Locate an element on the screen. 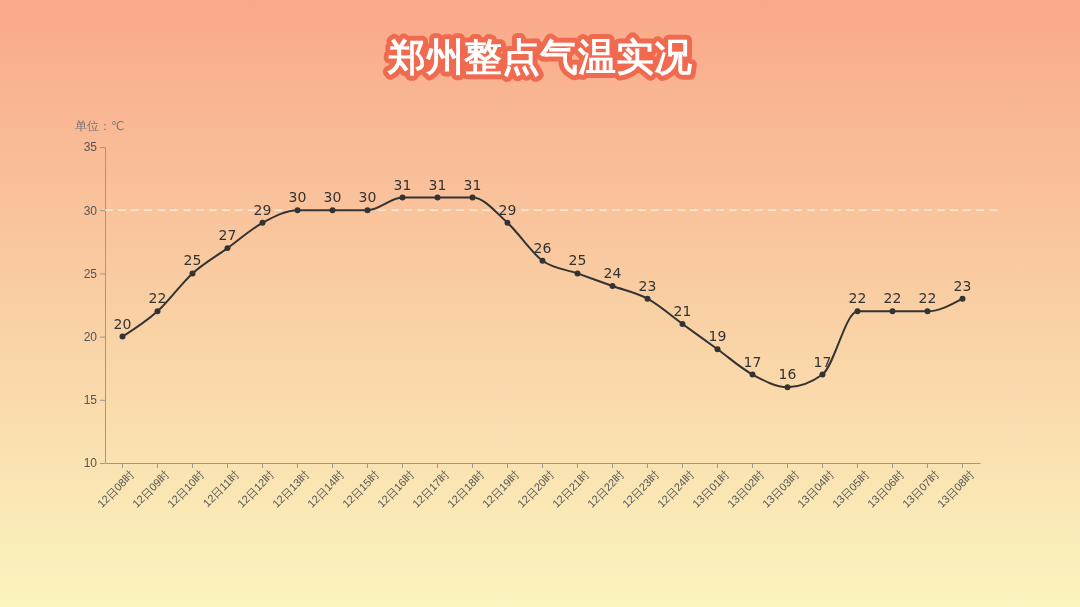  y-tick-label: 10 is located at coordinates (90, 463).